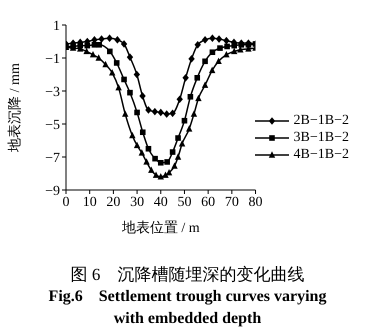 Image resolution: width=375 pixels, height=335 pixels. Describe the element at coordinates (113, 202) in the screenshot. I see `x-tick-label: 20` at that location.